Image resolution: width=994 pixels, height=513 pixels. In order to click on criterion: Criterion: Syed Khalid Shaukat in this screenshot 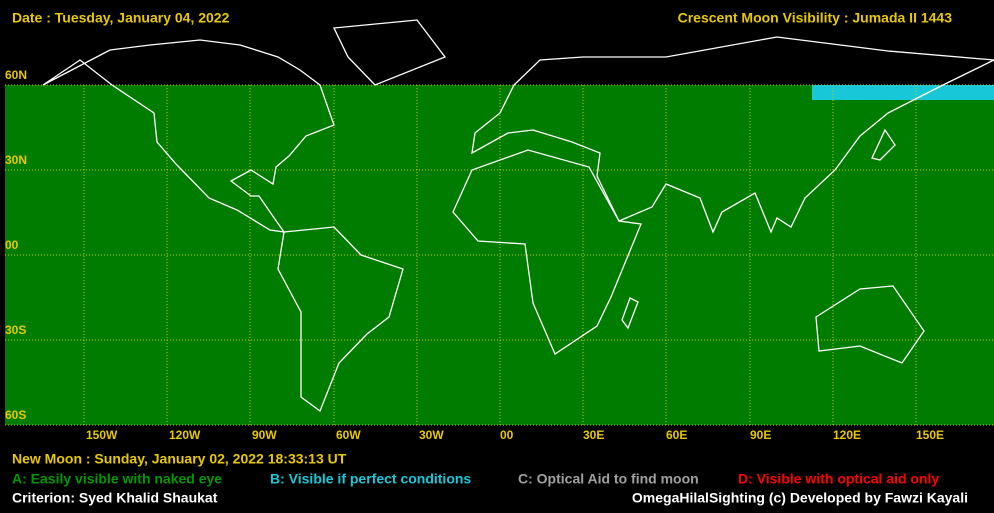, I will do `click(115, 498)`.